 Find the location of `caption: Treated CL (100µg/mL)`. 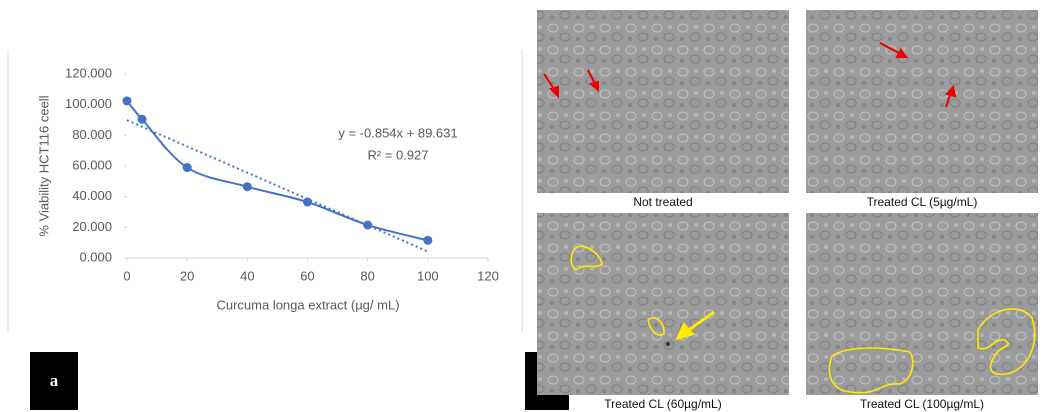

caption: Treated CL (100µg/mL) is located at coordinates (922, 404).